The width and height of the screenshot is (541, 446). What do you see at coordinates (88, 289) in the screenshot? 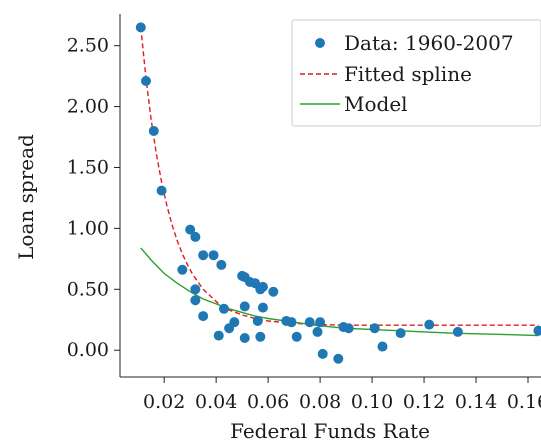
I see `y-tick-label: 0.50` at bounding box center [88, 289].